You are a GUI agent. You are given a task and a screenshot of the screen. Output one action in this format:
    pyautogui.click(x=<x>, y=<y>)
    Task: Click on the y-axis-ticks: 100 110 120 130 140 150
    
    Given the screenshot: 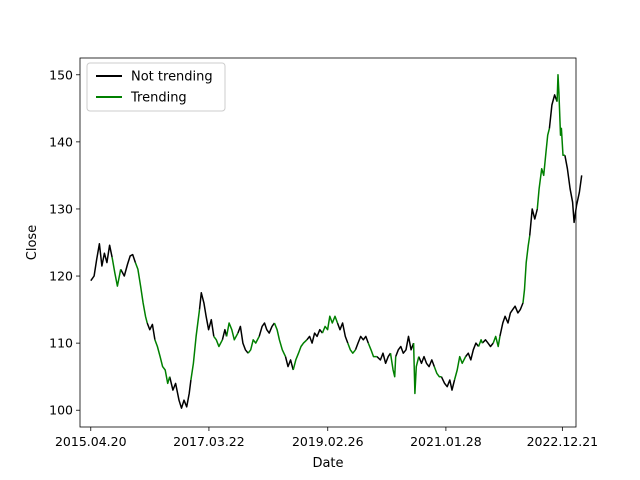 What is the action you would take?
    pyautogui.click(x=64, y=242)
    